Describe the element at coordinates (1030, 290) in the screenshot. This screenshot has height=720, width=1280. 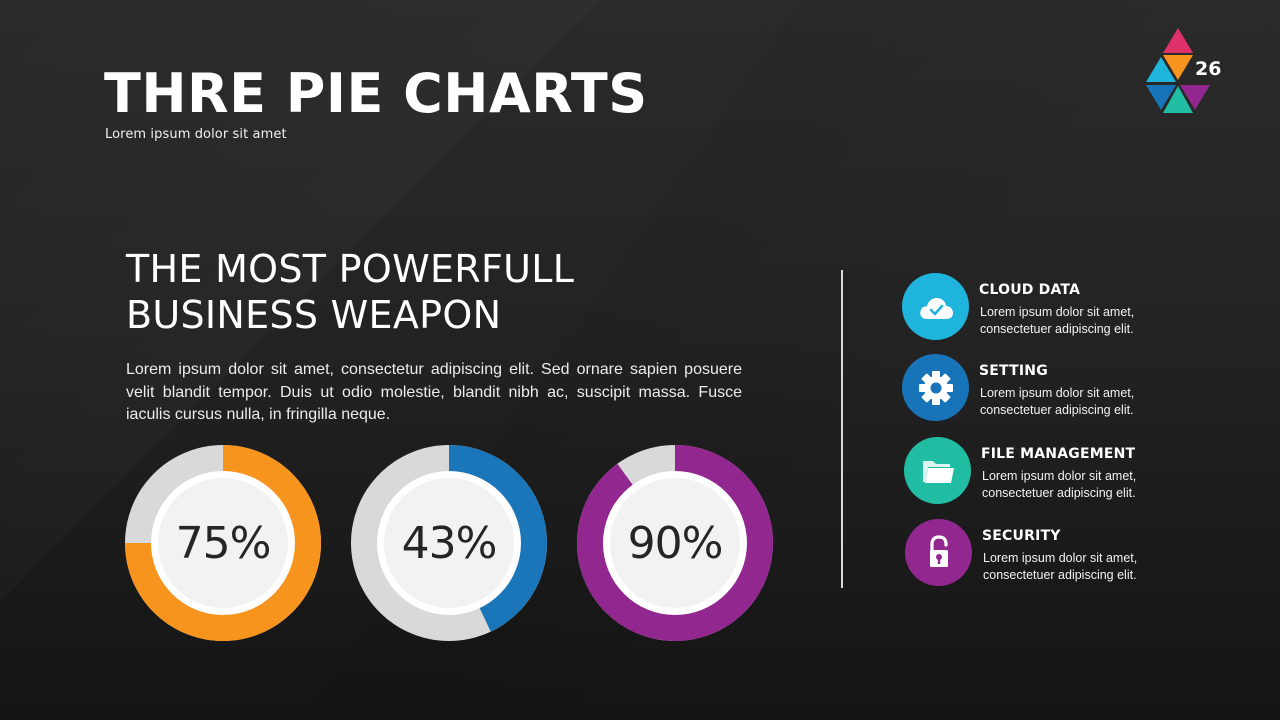
I see `feature-title: CLOUD DATA` at that location.